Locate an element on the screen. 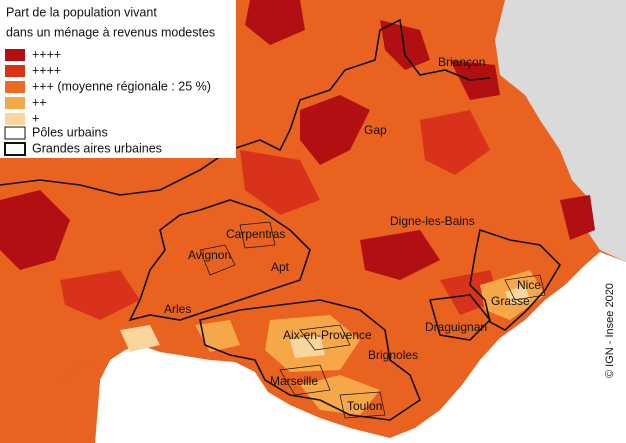 The width and height of the screenshot is (626, 443). place-label: Toulon is located at coordinates (364, 406).